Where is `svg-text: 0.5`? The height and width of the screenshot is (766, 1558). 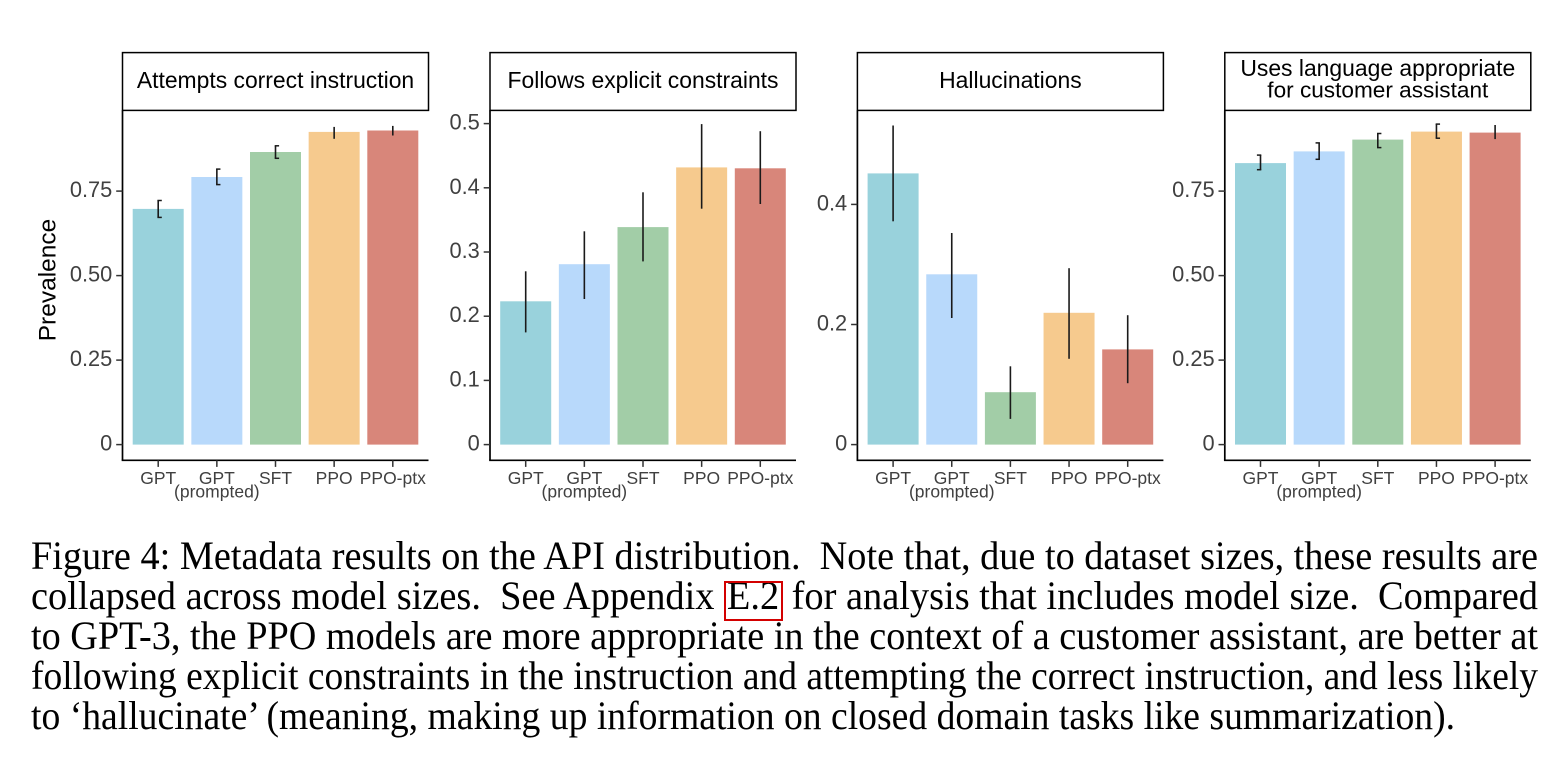 svg-text: 0.5 is located at coordinates (464, 122).